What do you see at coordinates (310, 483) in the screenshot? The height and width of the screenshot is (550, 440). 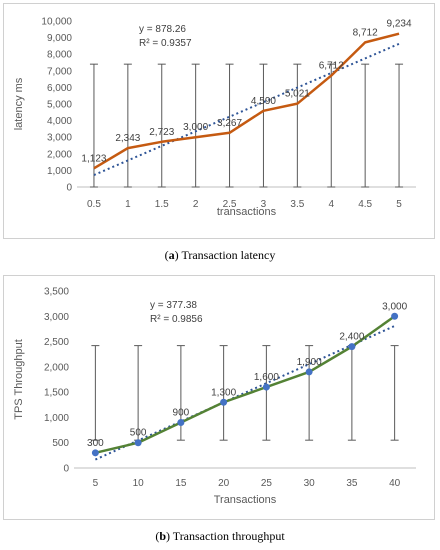 I see `x-tick-label: 30` at bounding box center [310, 483].